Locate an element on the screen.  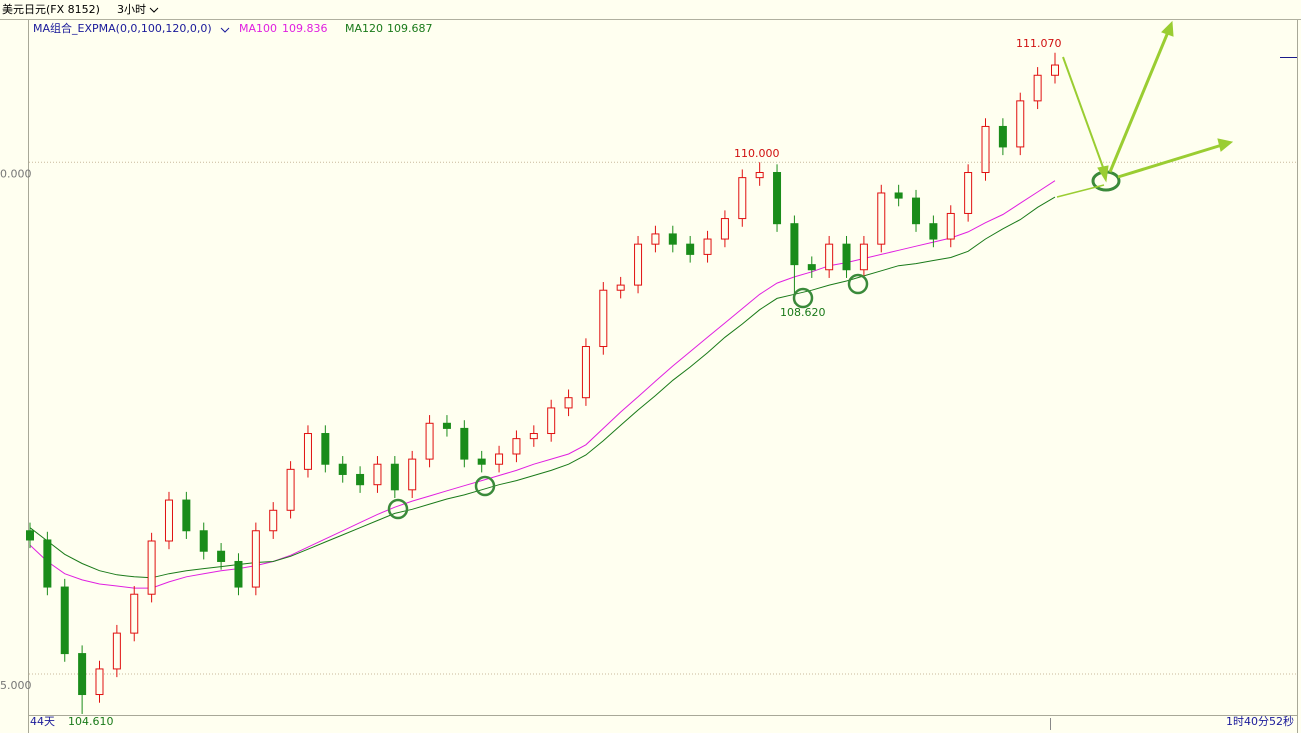
days-label: 44天 is located at coordinates (42, 721).